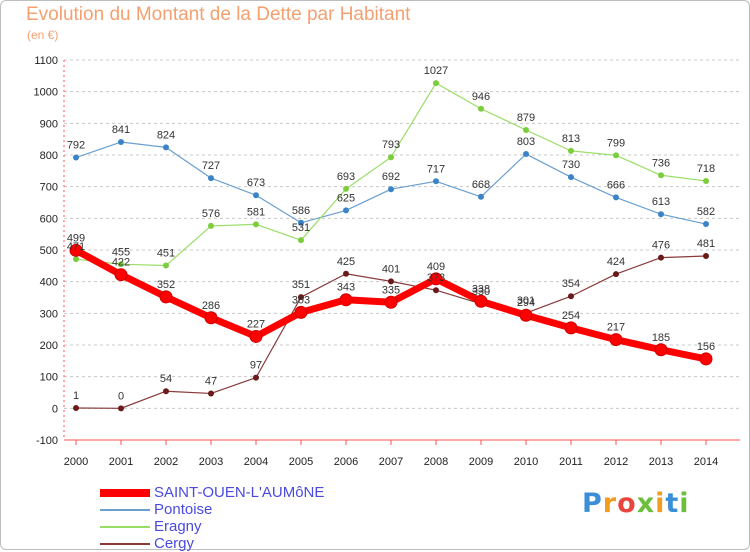 The image size is (750, 552). What do you see at coordinates (706, 169) in the screenshot?
I see `data-label: 718` at bounding box center [706, 169].